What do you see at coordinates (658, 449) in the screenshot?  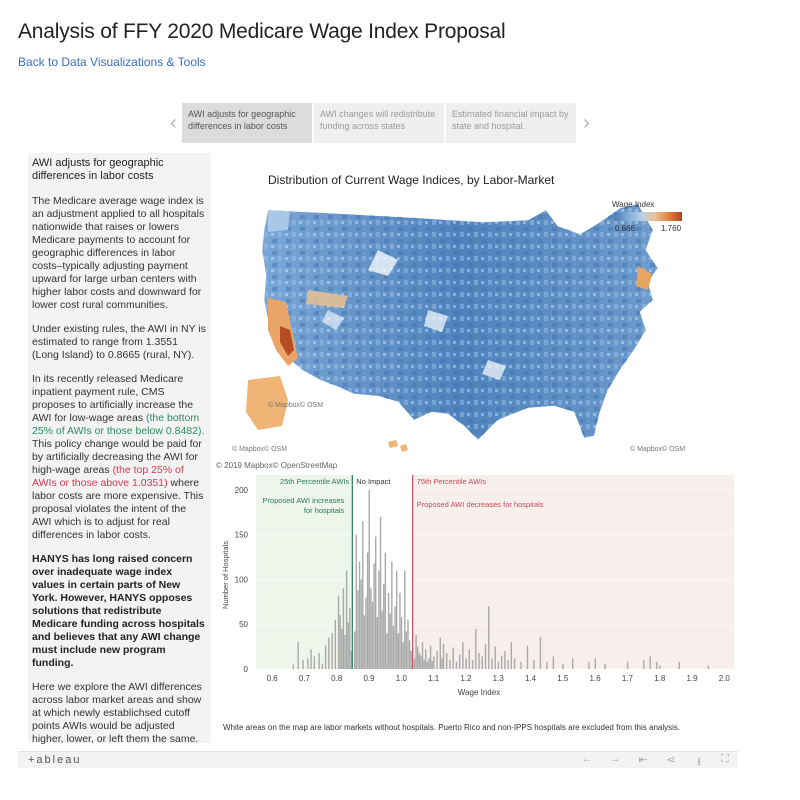 I see `map-attribution-right: © Mapbox© OSM` at bounding box center [658, 449].